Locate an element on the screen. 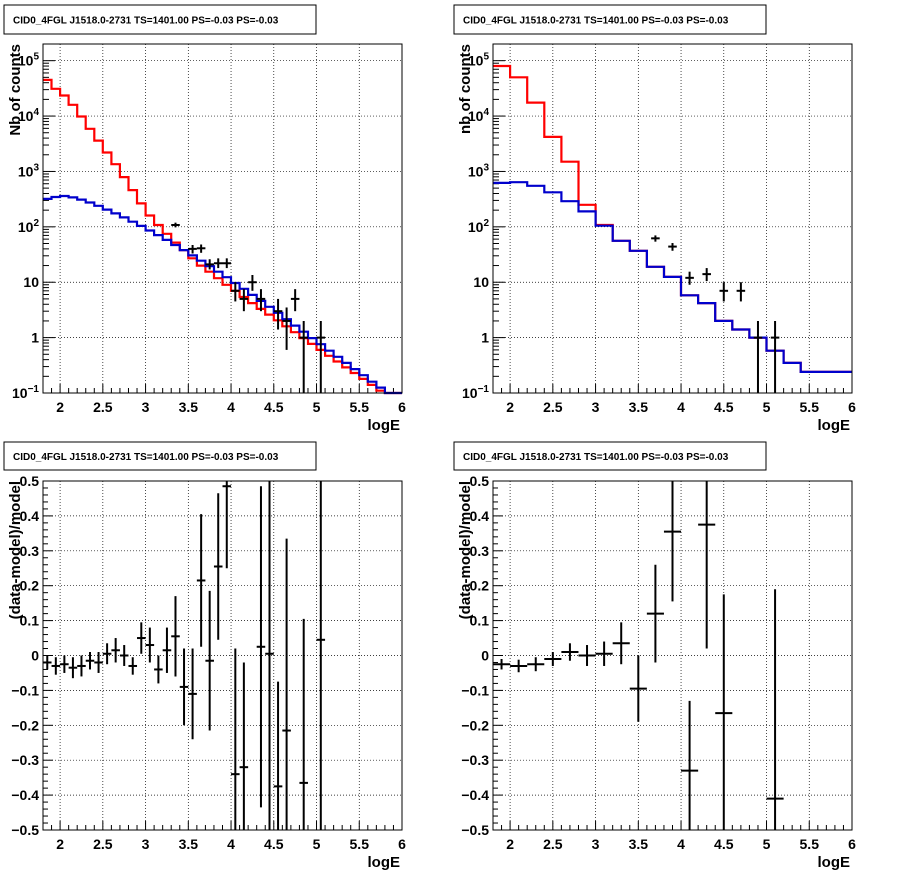 This screenshot has height=875, width=898. y-tick-label: −0.2 is located at coordinates (475, 725).